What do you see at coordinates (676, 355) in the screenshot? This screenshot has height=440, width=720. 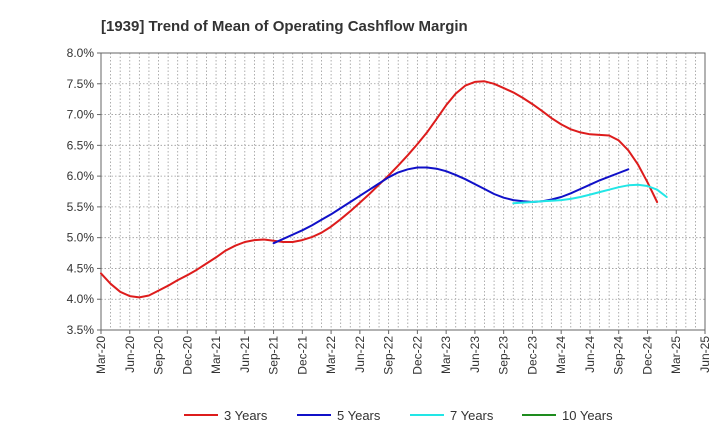 I see `x-tick-label: Mar-25` at bounding box center [676, 355].